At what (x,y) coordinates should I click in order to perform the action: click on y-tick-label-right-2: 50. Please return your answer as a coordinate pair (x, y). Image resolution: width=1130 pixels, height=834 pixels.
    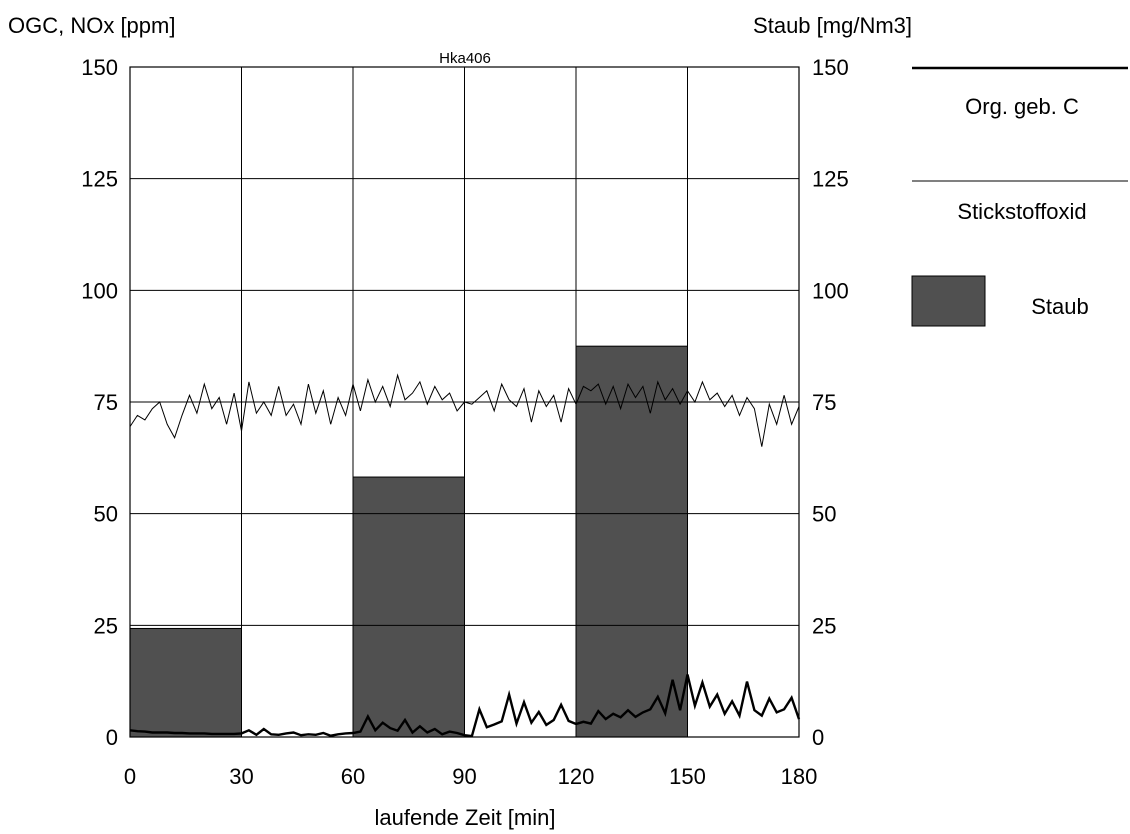
    Looking at the image, I should click on (824, 514).